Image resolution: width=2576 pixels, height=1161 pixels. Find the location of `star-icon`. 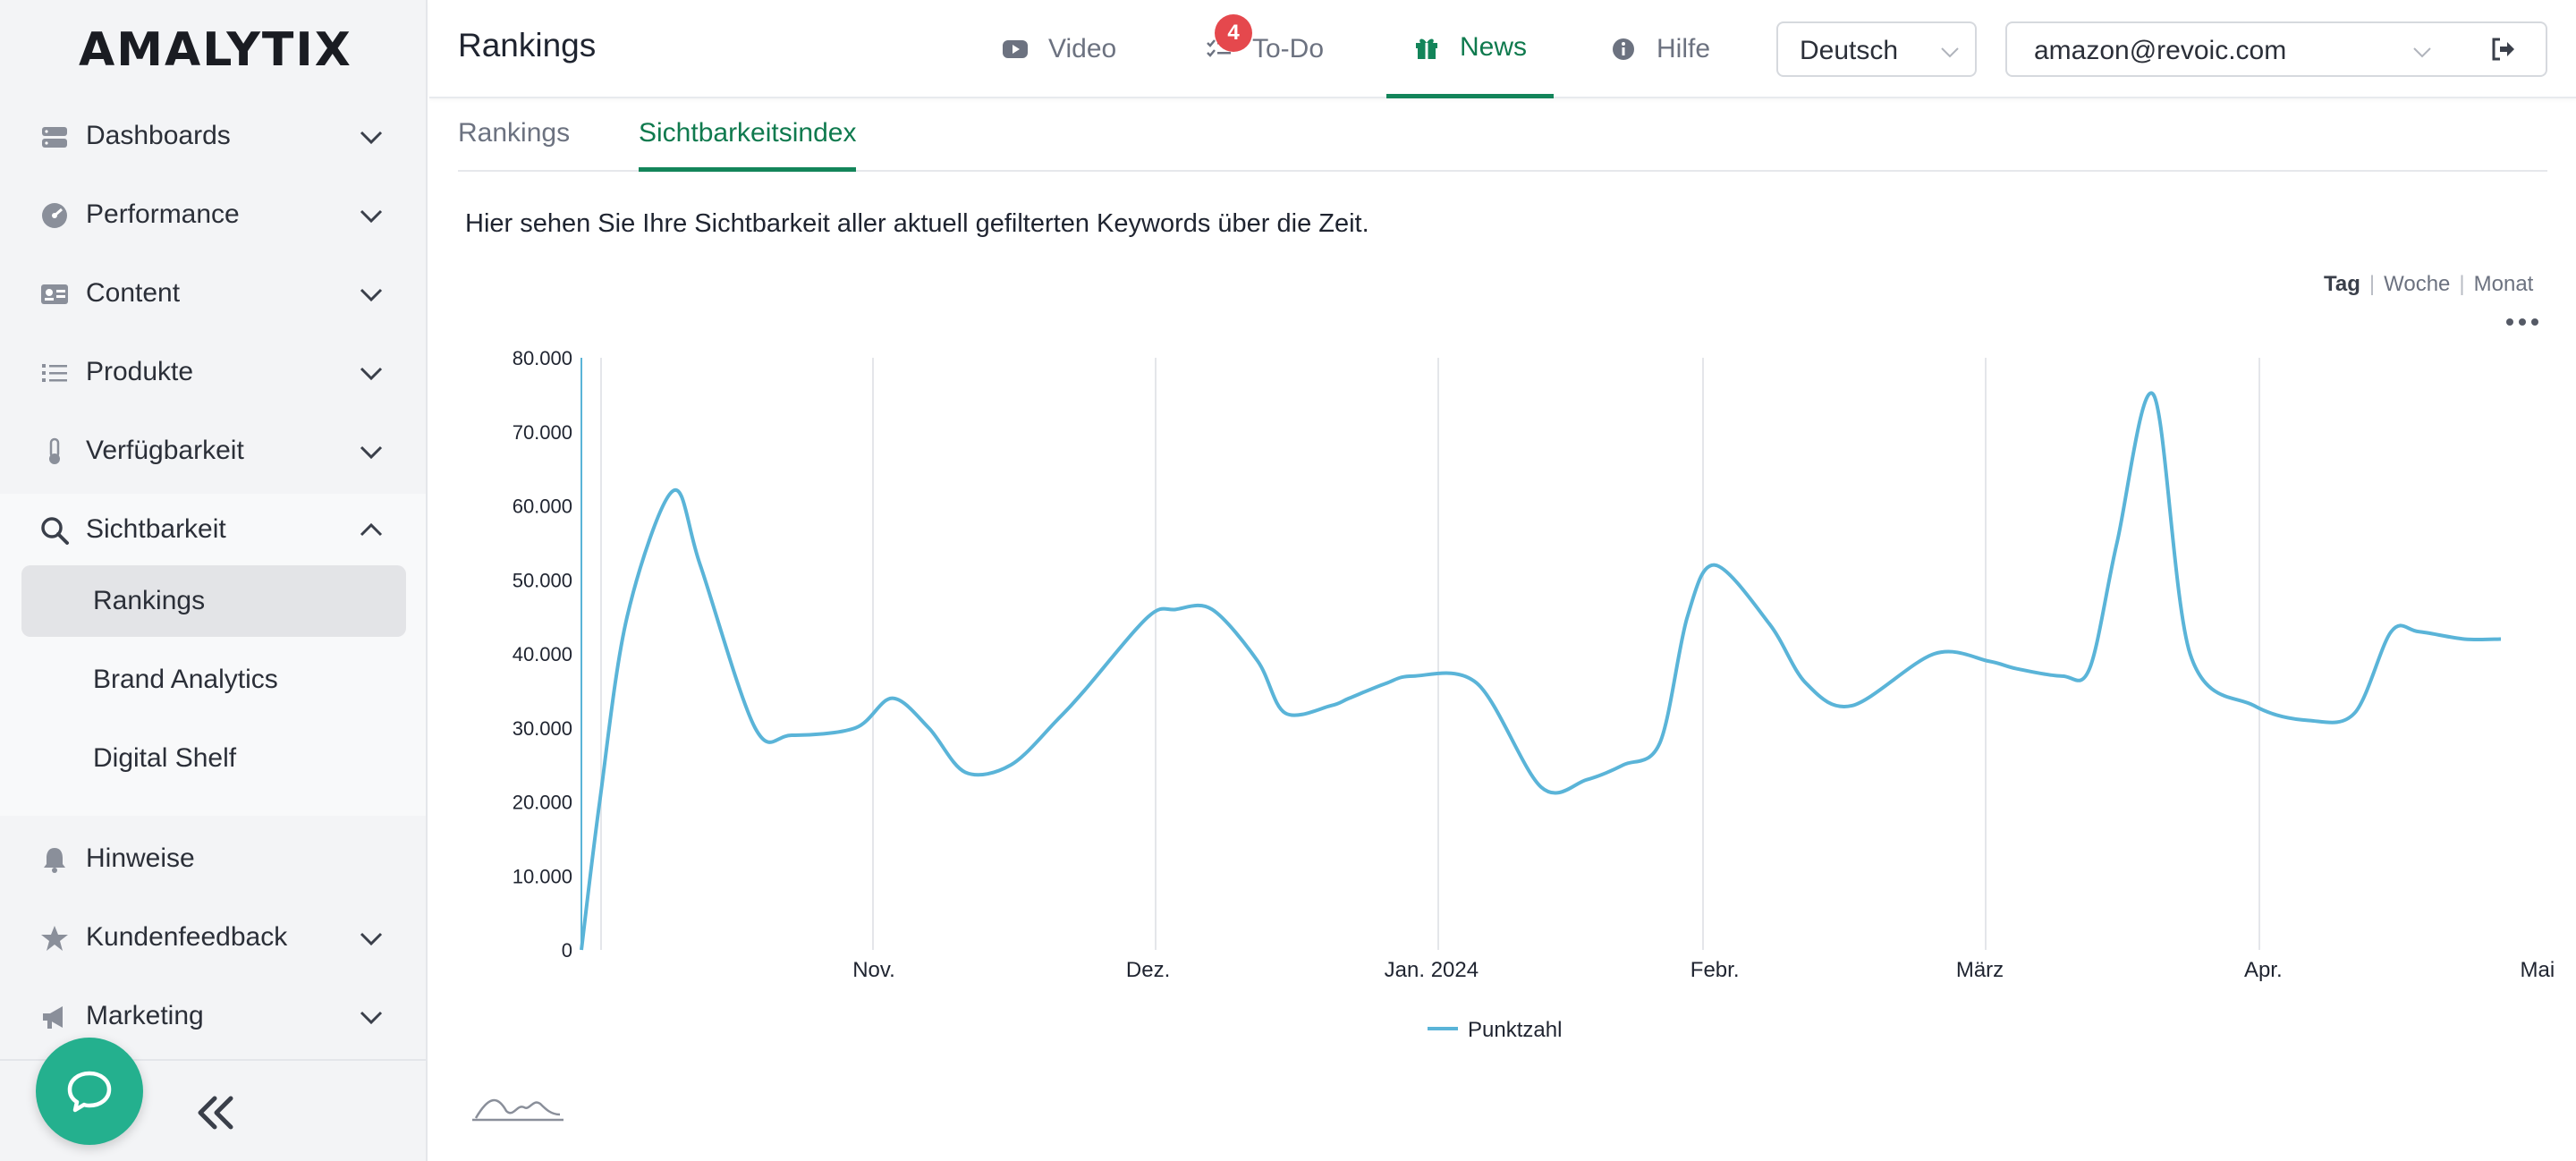

star-icon is located at coordinates (54, 938).